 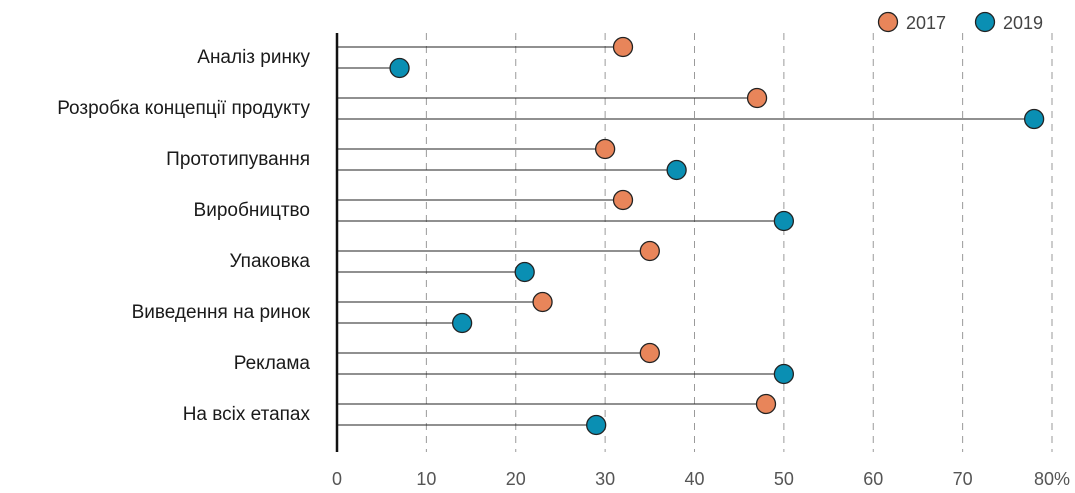 I want to click on category-label: Розробка концепції продукту, so click(x=183, y=108).